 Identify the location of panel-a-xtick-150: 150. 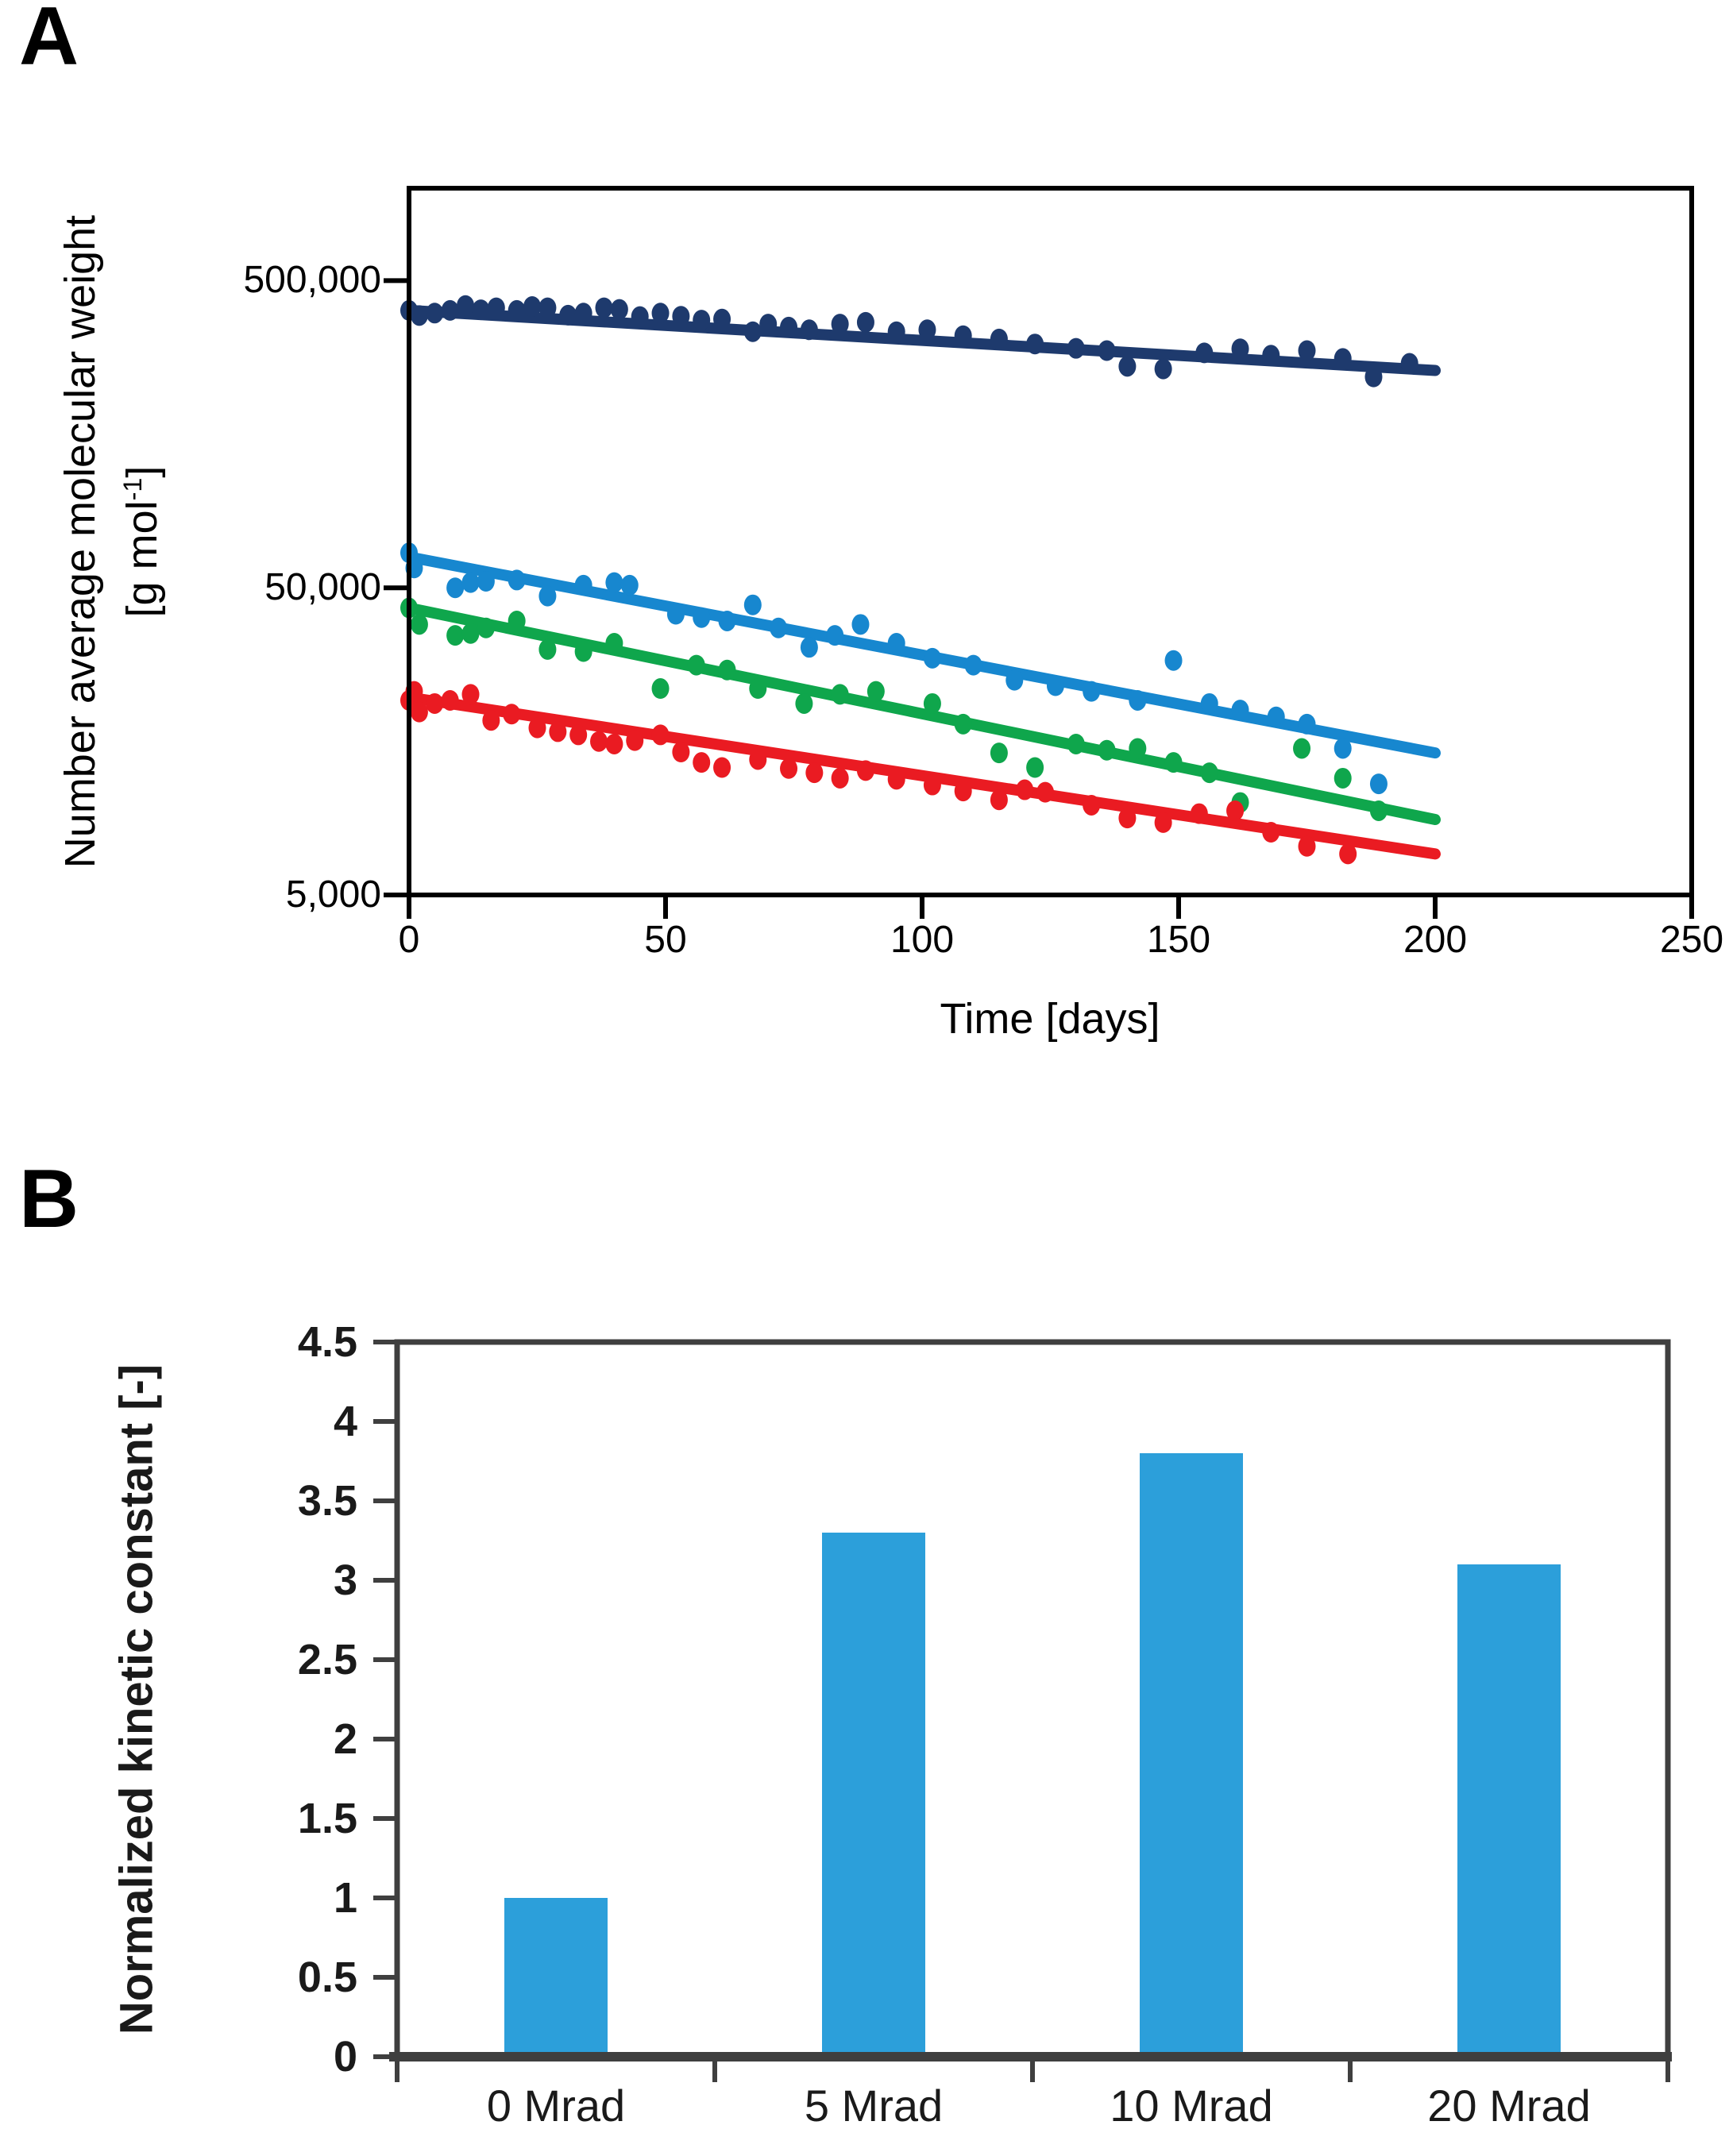
(1178, 940).